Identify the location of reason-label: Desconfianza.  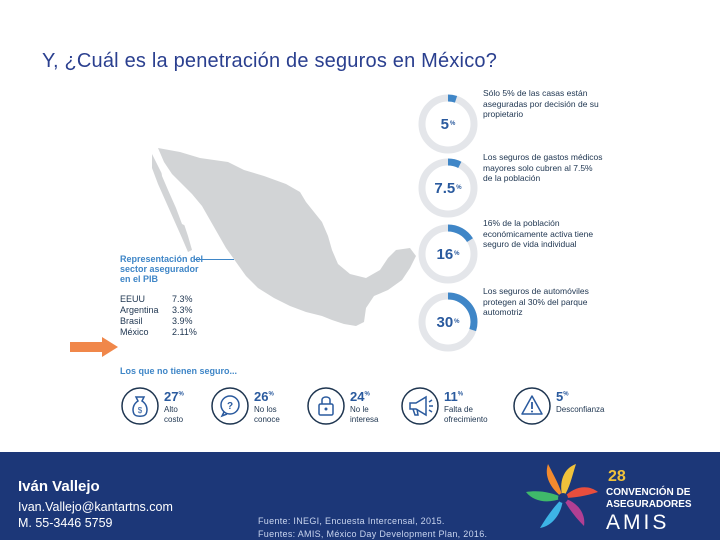
(580, 409).